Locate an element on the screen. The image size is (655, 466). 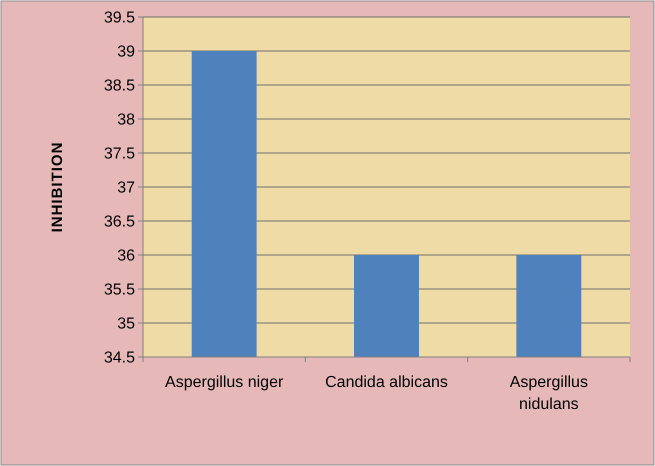
y-tick-label: 35.5 is located at coordinates (120, 290).